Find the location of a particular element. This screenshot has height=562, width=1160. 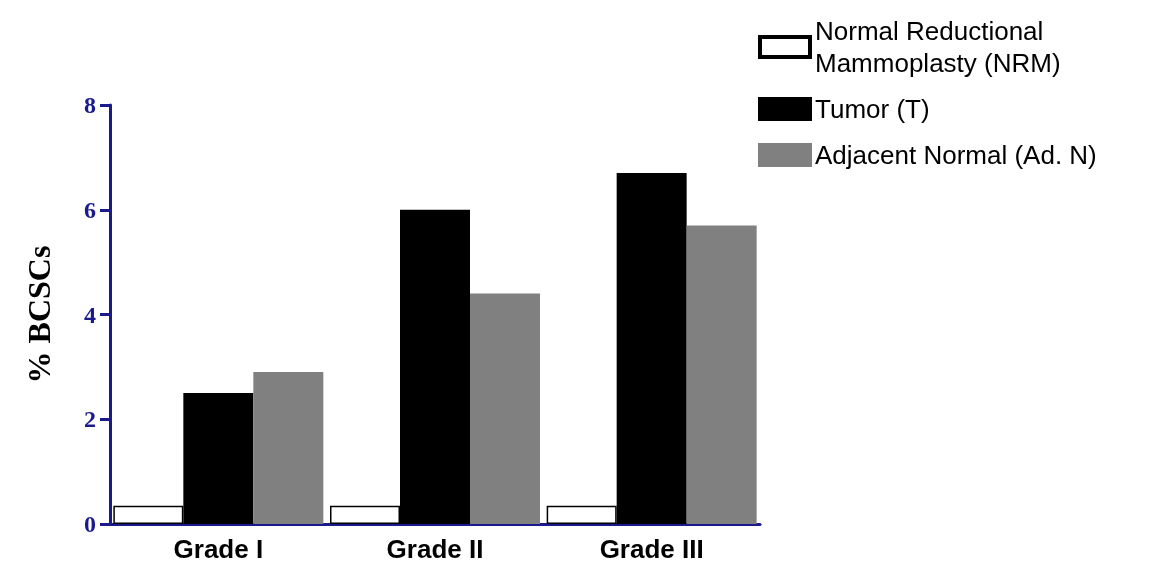

x-tick-label: Grade I is located at coordinates (218, 548).